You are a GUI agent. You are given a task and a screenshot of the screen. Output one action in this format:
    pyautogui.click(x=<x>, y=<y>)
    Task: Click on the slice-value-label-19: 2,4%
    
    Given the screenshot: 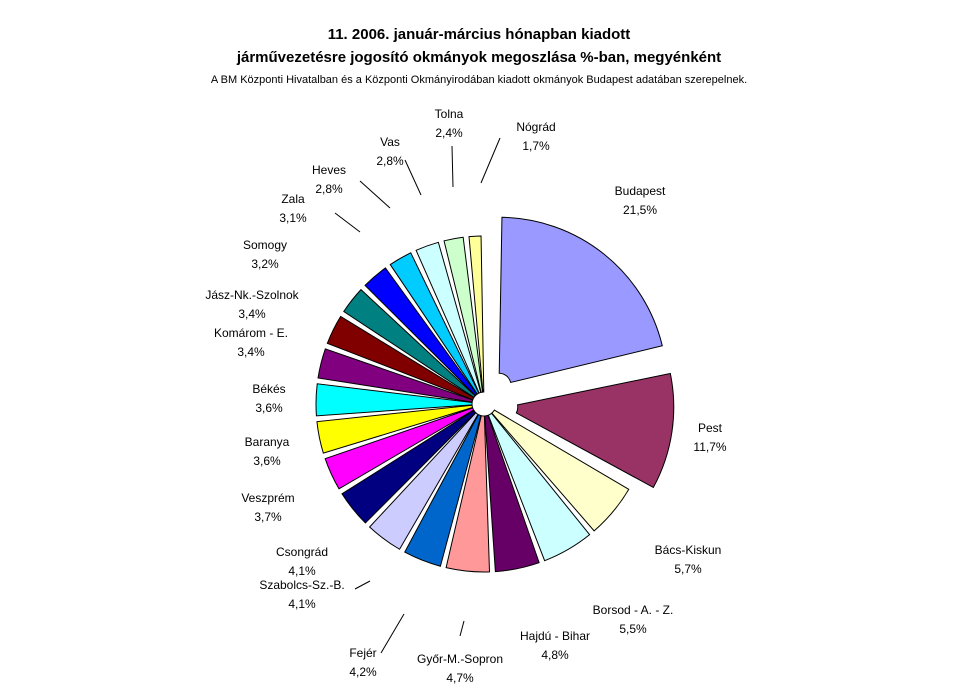 What is the action you would take?
    pyautogui.click(x=449, y=133)
    